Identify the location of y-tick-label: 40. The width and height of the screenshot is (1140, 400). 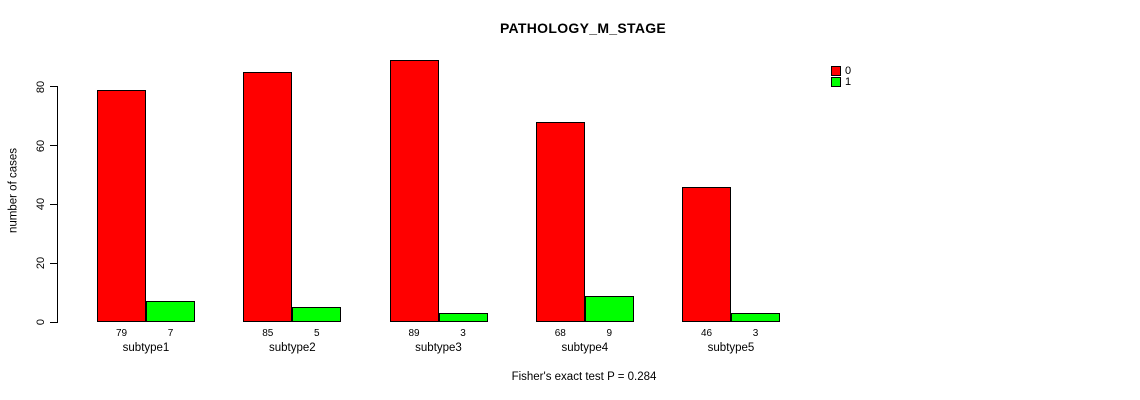
(41, 204).